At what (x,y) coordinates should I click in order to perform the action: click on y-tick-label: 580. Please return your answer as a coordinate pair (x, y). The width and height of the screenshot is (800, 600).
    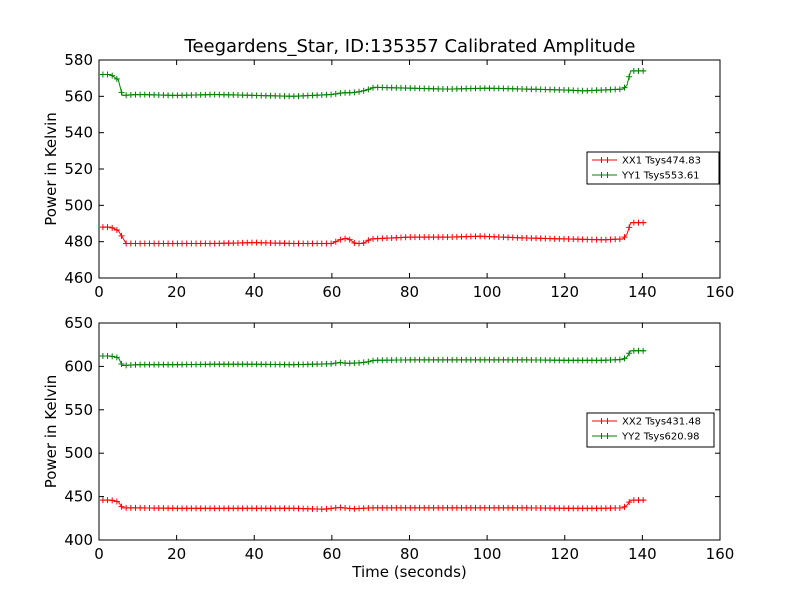
    Looking at the image, I should click on (78, 60).